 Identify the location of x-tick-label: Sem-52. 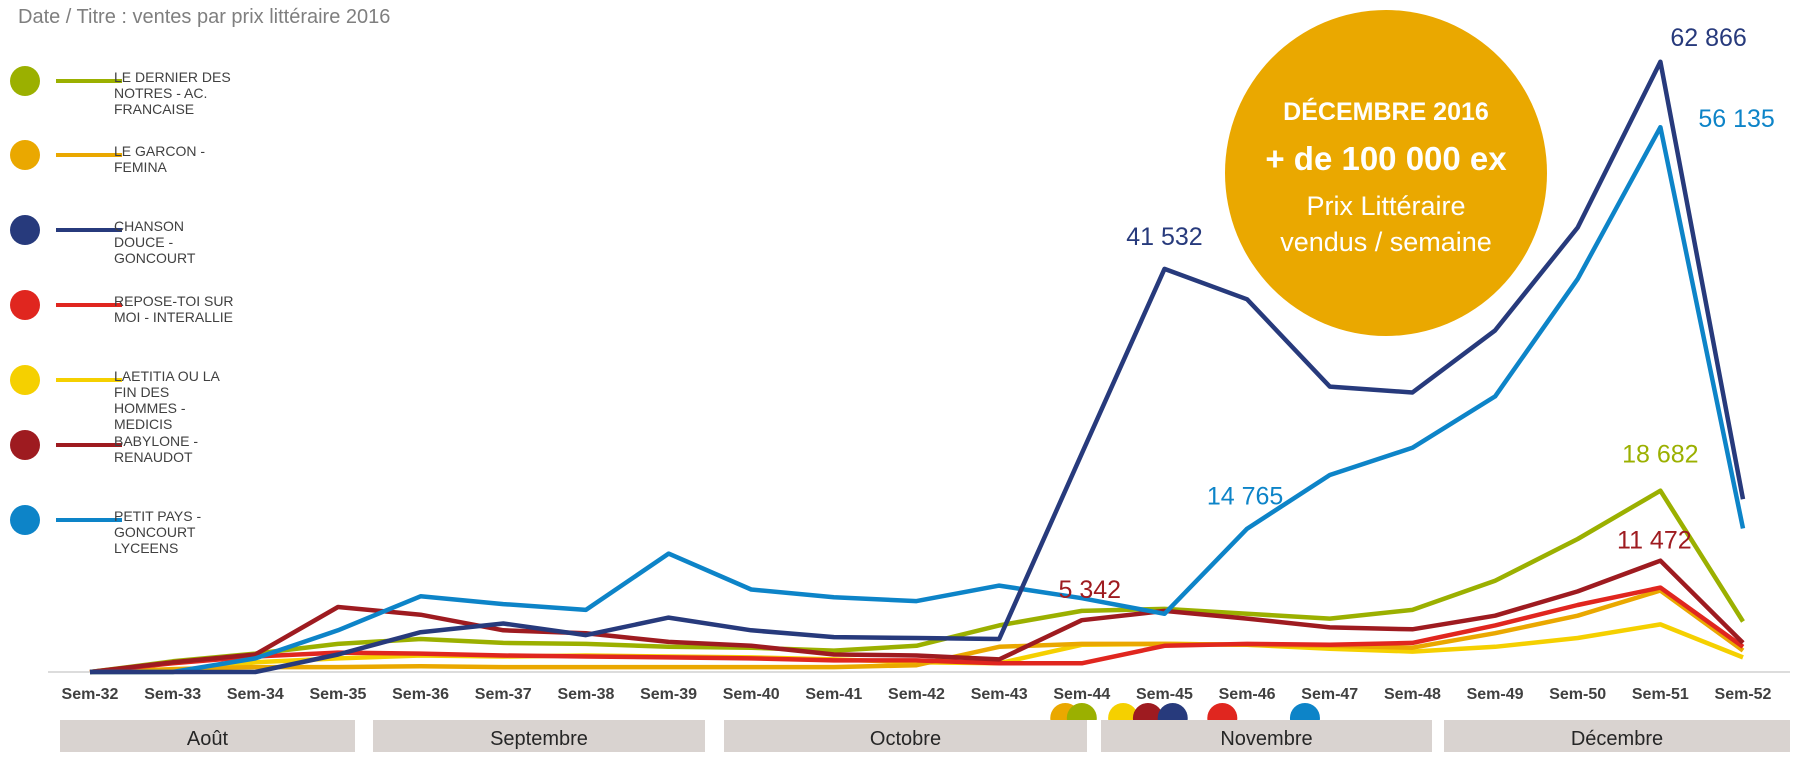
(1743, 694).